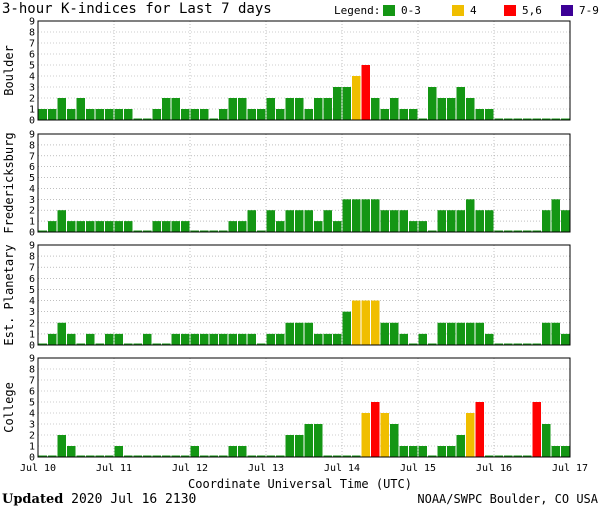 This screenshot has width=600, height=510. Describe the element at coordinates (32, 200) in the screenshot. I see `y-tick-label: 3` at that location.